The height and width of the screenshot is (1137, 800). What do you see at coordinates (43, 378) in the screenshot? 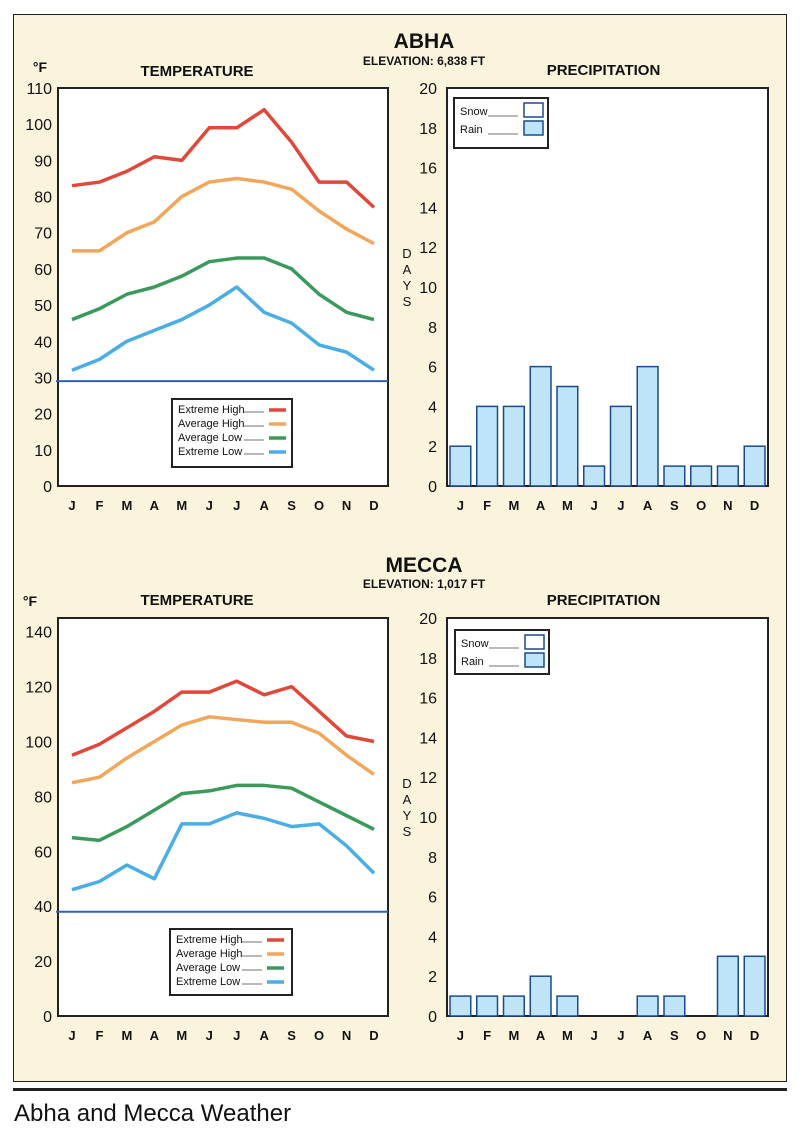
I see `temperature-y-tick: 30` at bounding box center [43, 378].